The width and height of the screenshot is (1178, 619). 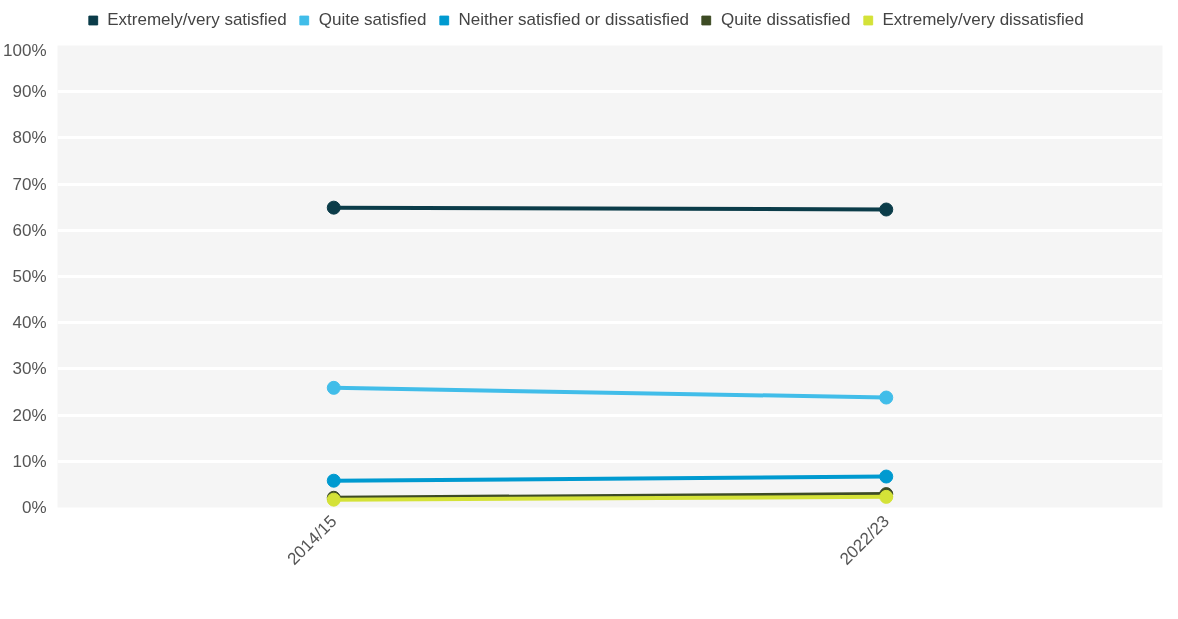 I want to click on y-tick-label: 20%, so click(x=29, y=415).